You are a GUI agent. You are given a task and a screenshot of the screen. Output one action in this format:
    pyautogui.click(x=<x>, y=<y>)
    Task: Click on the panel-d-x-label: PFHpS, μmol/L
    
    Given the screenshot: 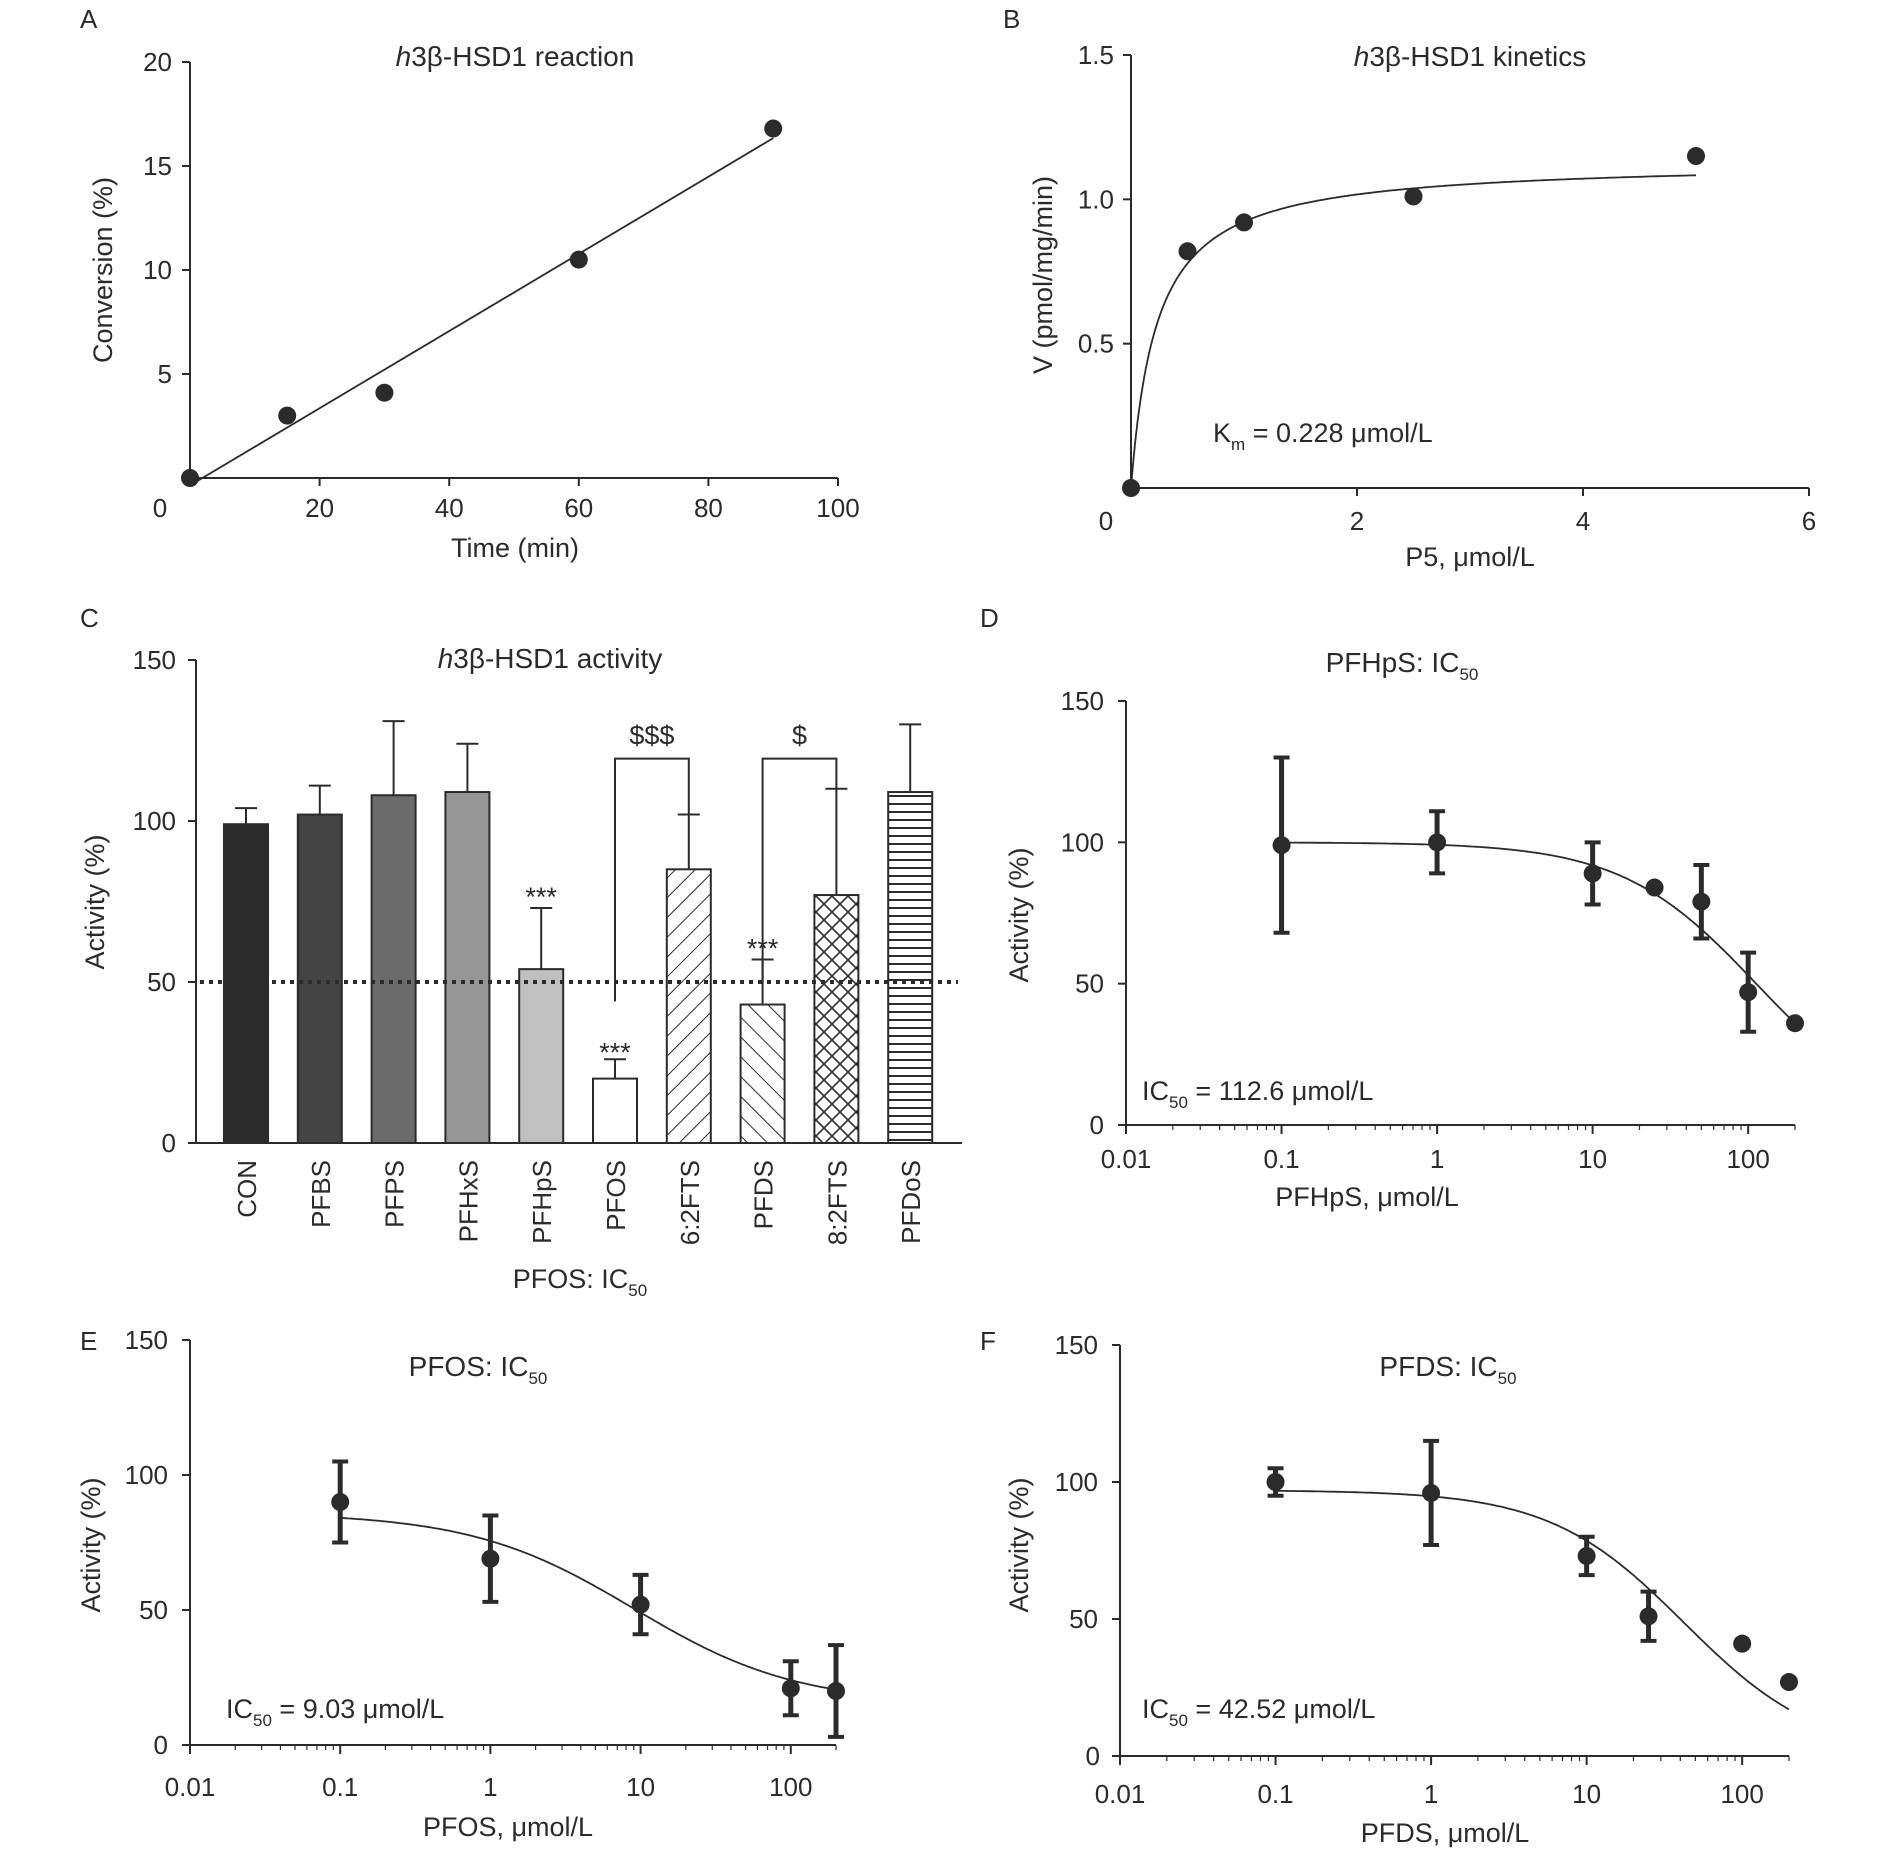 What is the action you would take?
    pyautogui.click(x=1367, y=1197)
    